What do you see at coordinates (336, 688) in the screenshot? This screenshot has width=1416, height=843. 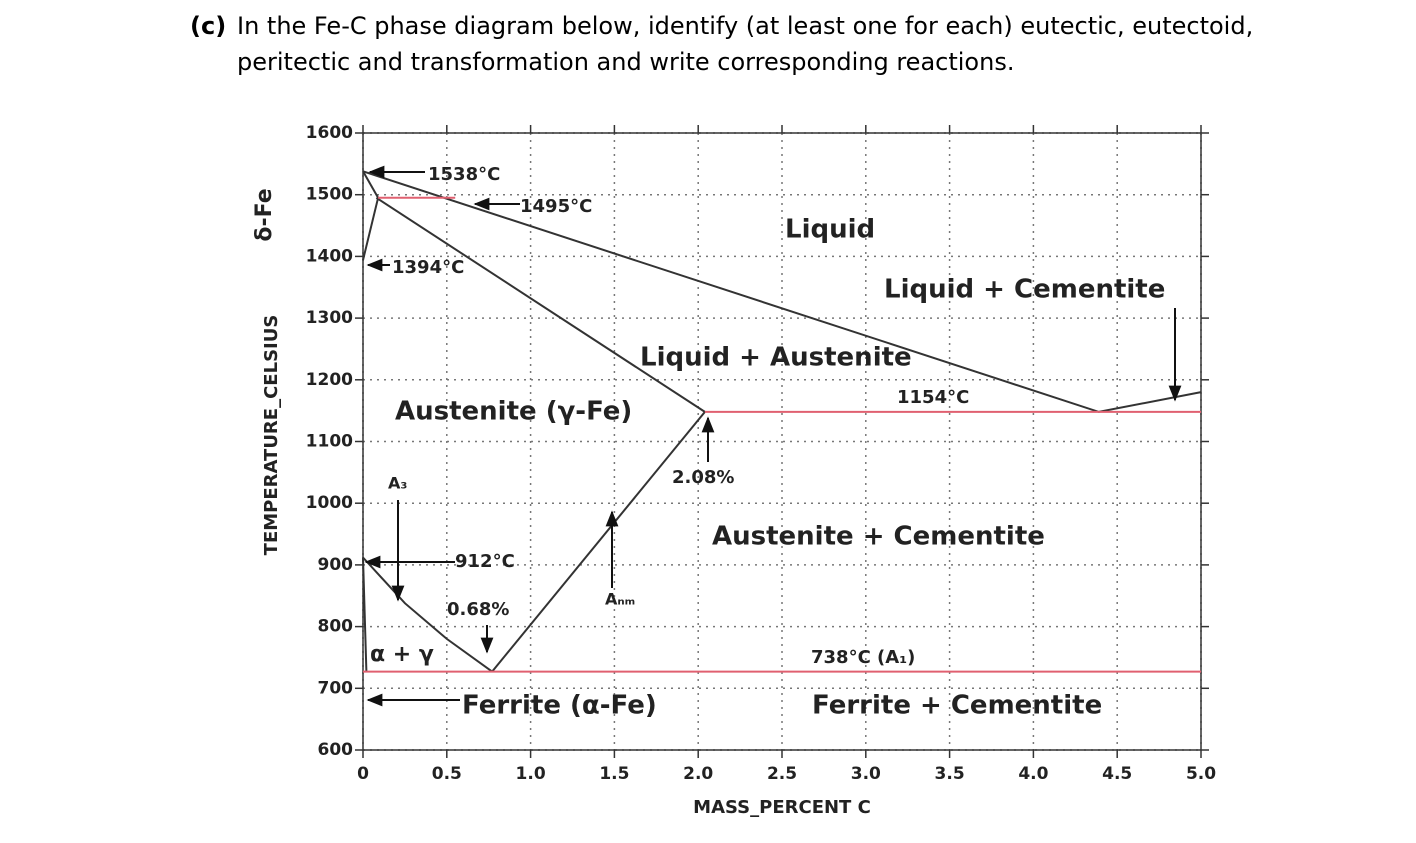 I see `y-tick-label: 700` at bounding box center [336, 688].